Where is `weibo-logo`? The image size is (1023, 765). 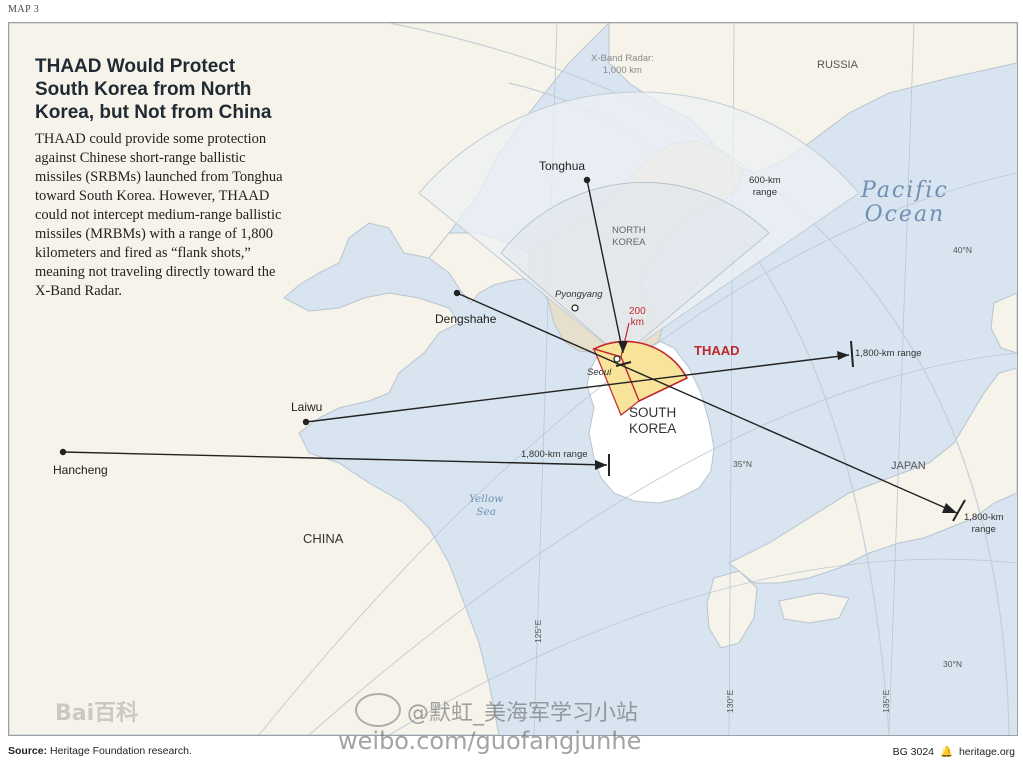
weibo-logo is located at coordinates (378, 710).